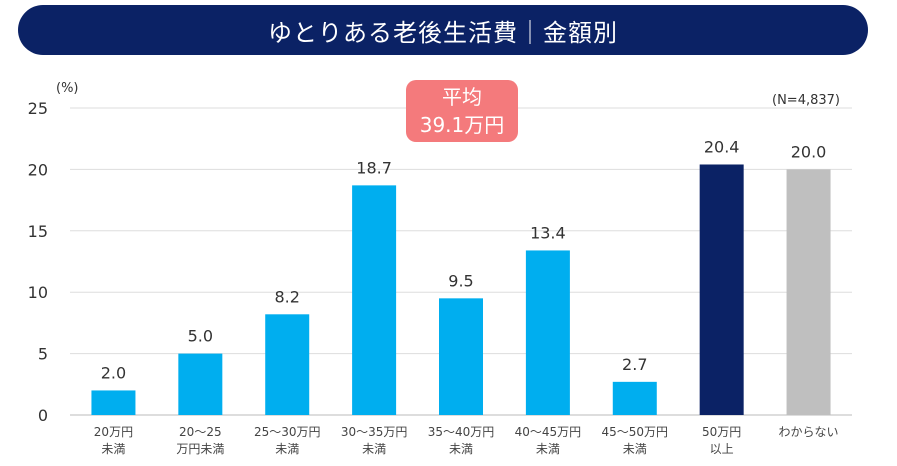  What do you see at coordinates (635, 432) in the screenshot?
I see `x-tick-label: 45～50万円` at bounding box center [635, 432].